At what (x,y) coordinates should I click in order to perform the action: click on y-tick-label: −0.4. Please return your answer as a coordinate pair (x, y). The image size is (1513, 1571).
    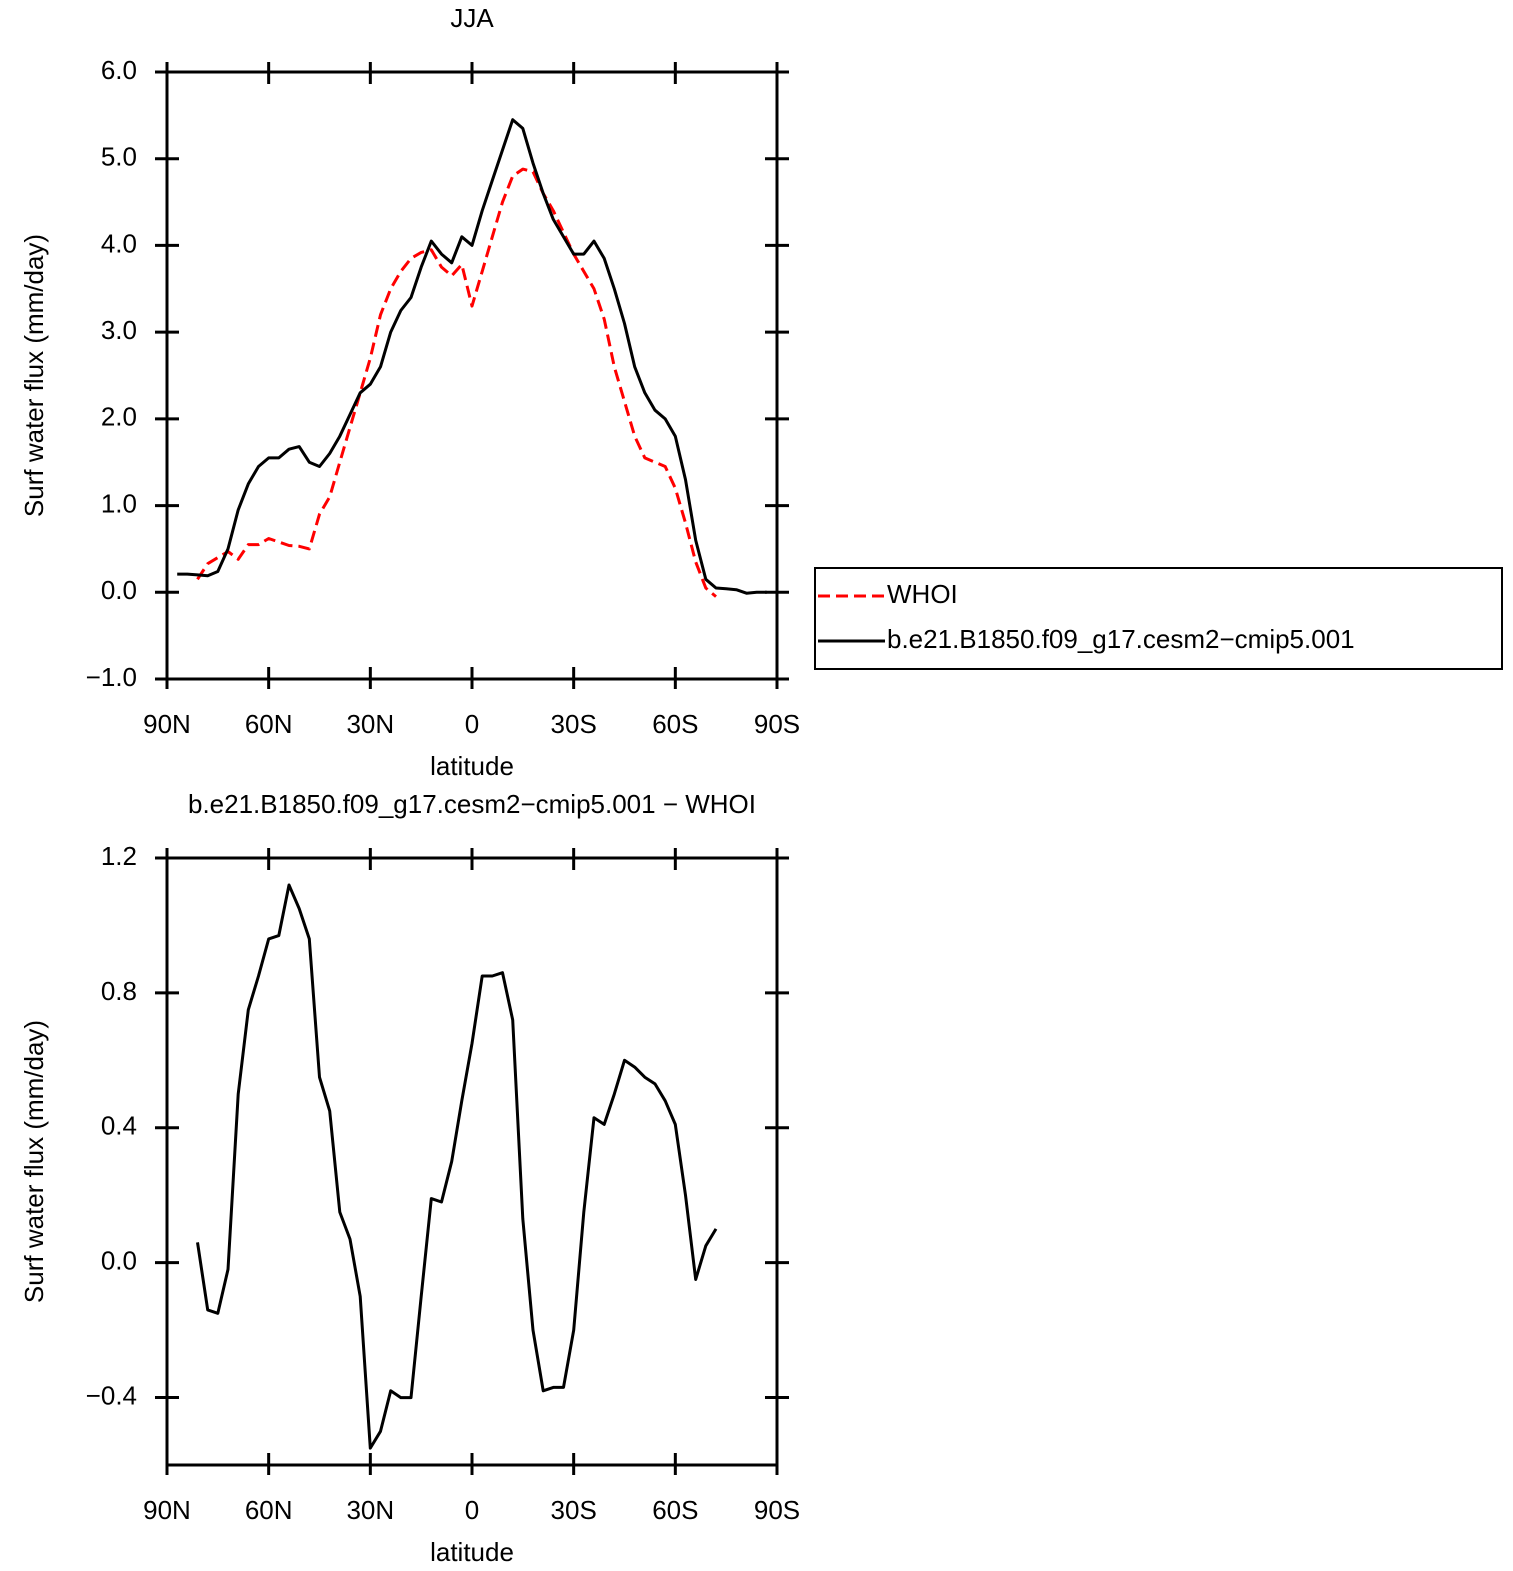
    Looking at the image, I should click on (111, 1395).